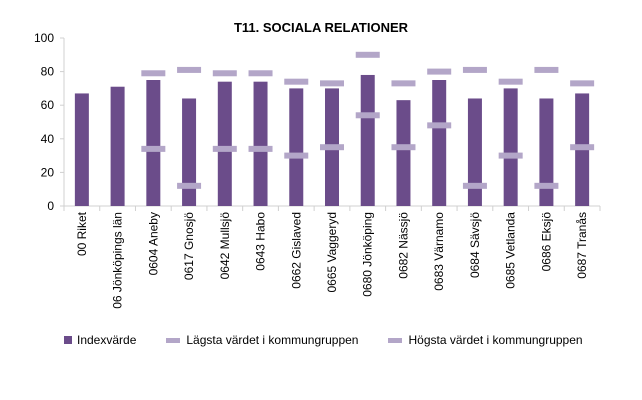  I want to click on legend-label: Lägsta värdet i kommungruppen, so click(272, 340).